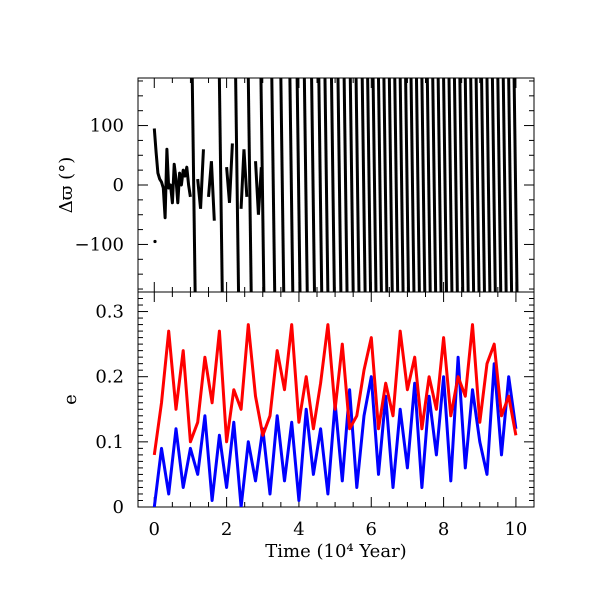 This screenshot has width=612, height=612. What do you see at coordinates (70, 399) in the screenshot?
I see `bottom-y-axis-label: e` at bounding box center [70, 399].